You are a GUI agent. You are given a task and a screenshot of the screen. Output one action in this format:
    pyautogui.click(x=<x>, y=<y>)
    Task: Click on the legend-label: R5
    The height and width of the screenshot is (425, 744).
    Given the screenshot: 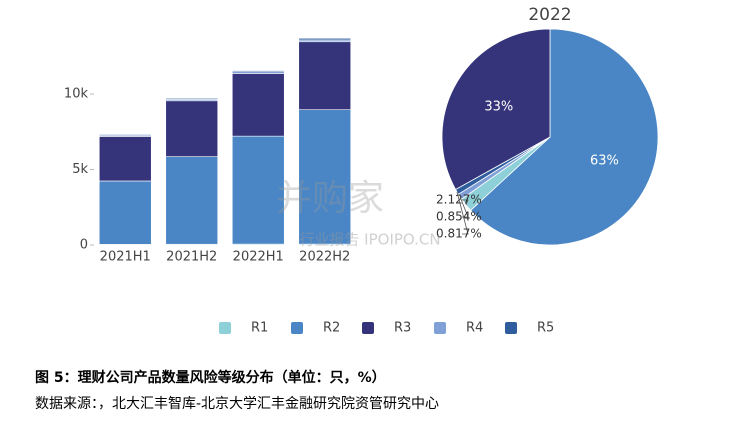 What is the action you would take?
    pyautogui.click(x=545, y=328)
    